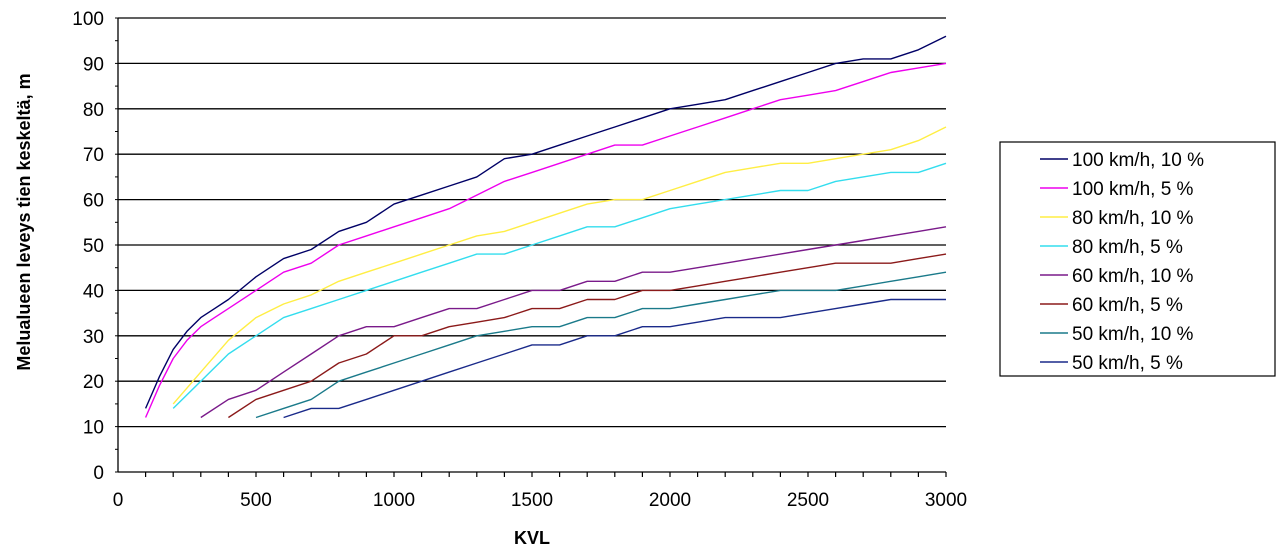 The height and width of the screenshot is (548, 1280). What do you see at coordinates (118, 500) in the screenshot?
I see `x-tick-label: 0` at bounding box center [118, 500].